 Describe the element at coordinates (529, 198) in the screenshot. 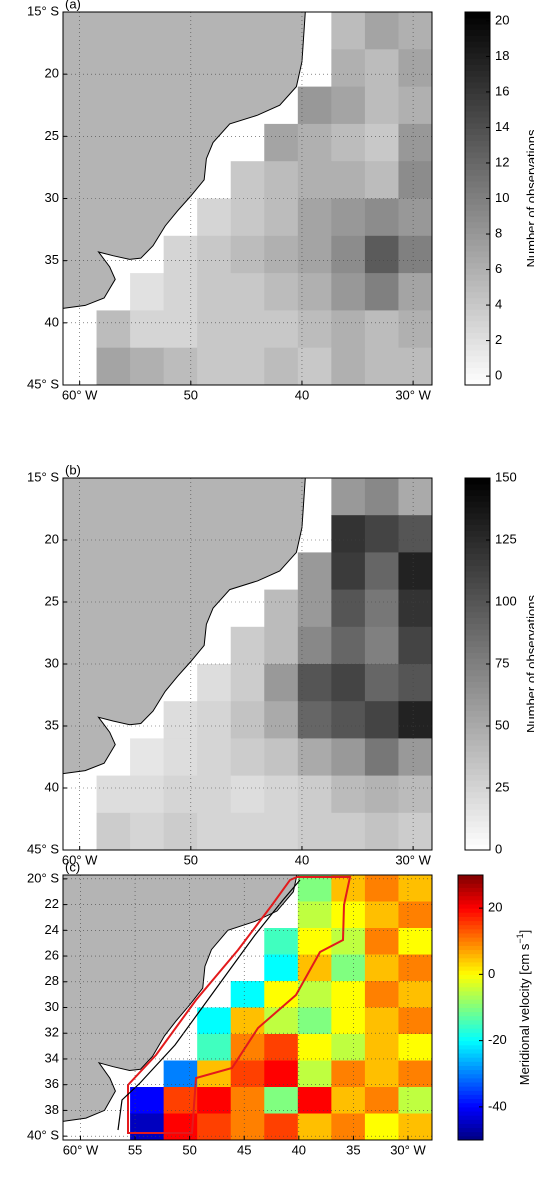

I see `colorbar-label-part: Number of observations` at that location.